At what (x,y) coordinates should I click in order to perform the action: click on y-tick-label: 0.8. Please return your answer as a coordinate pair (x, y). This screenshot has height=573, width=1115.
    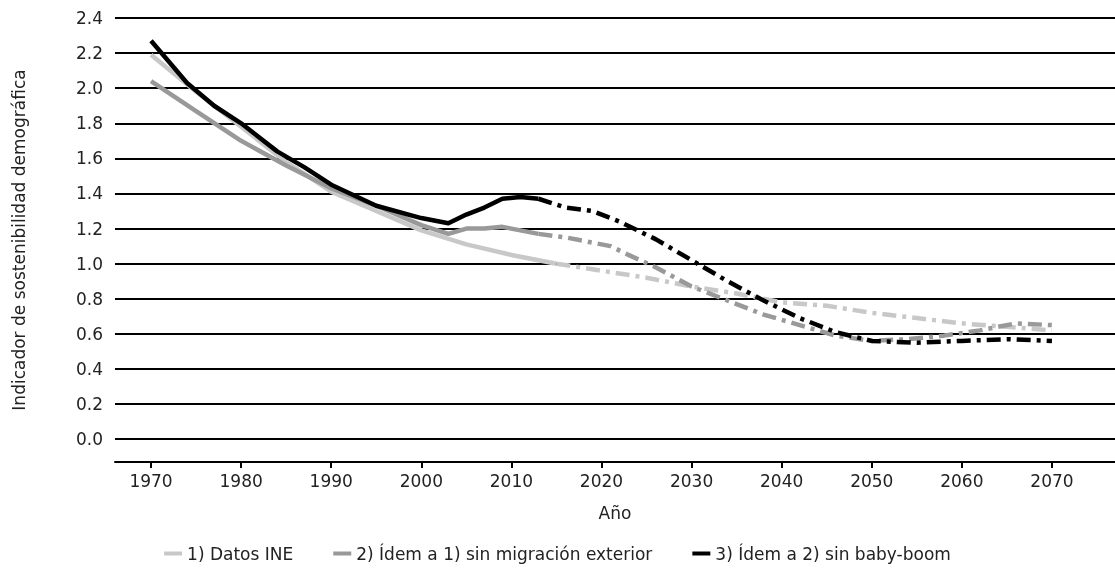
    Looking at the image, I should click on (89, 298).